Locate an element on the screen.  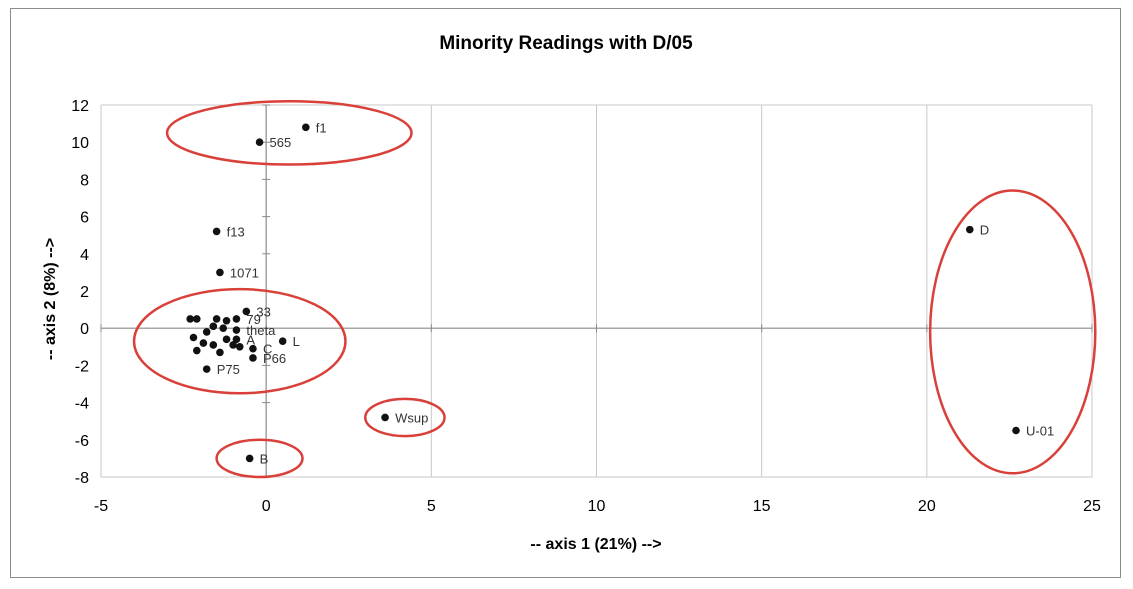
y-axis-title: -- axis 2 (8%) --> is located at coordinates (50, 299).